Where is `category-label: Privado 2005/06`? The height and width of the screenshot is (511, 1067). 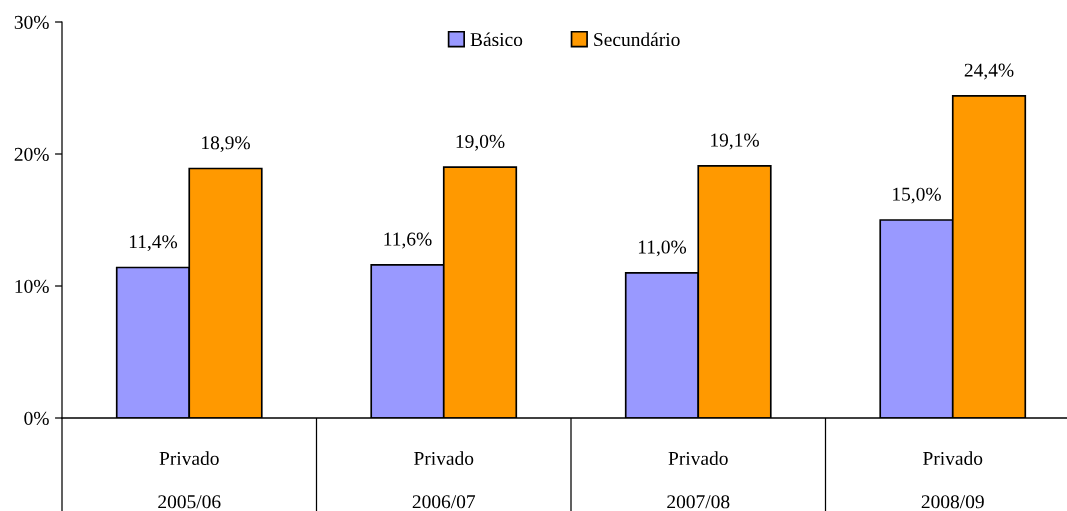
category-label: Privado 2005/06 is located at coordinates (189, 480).